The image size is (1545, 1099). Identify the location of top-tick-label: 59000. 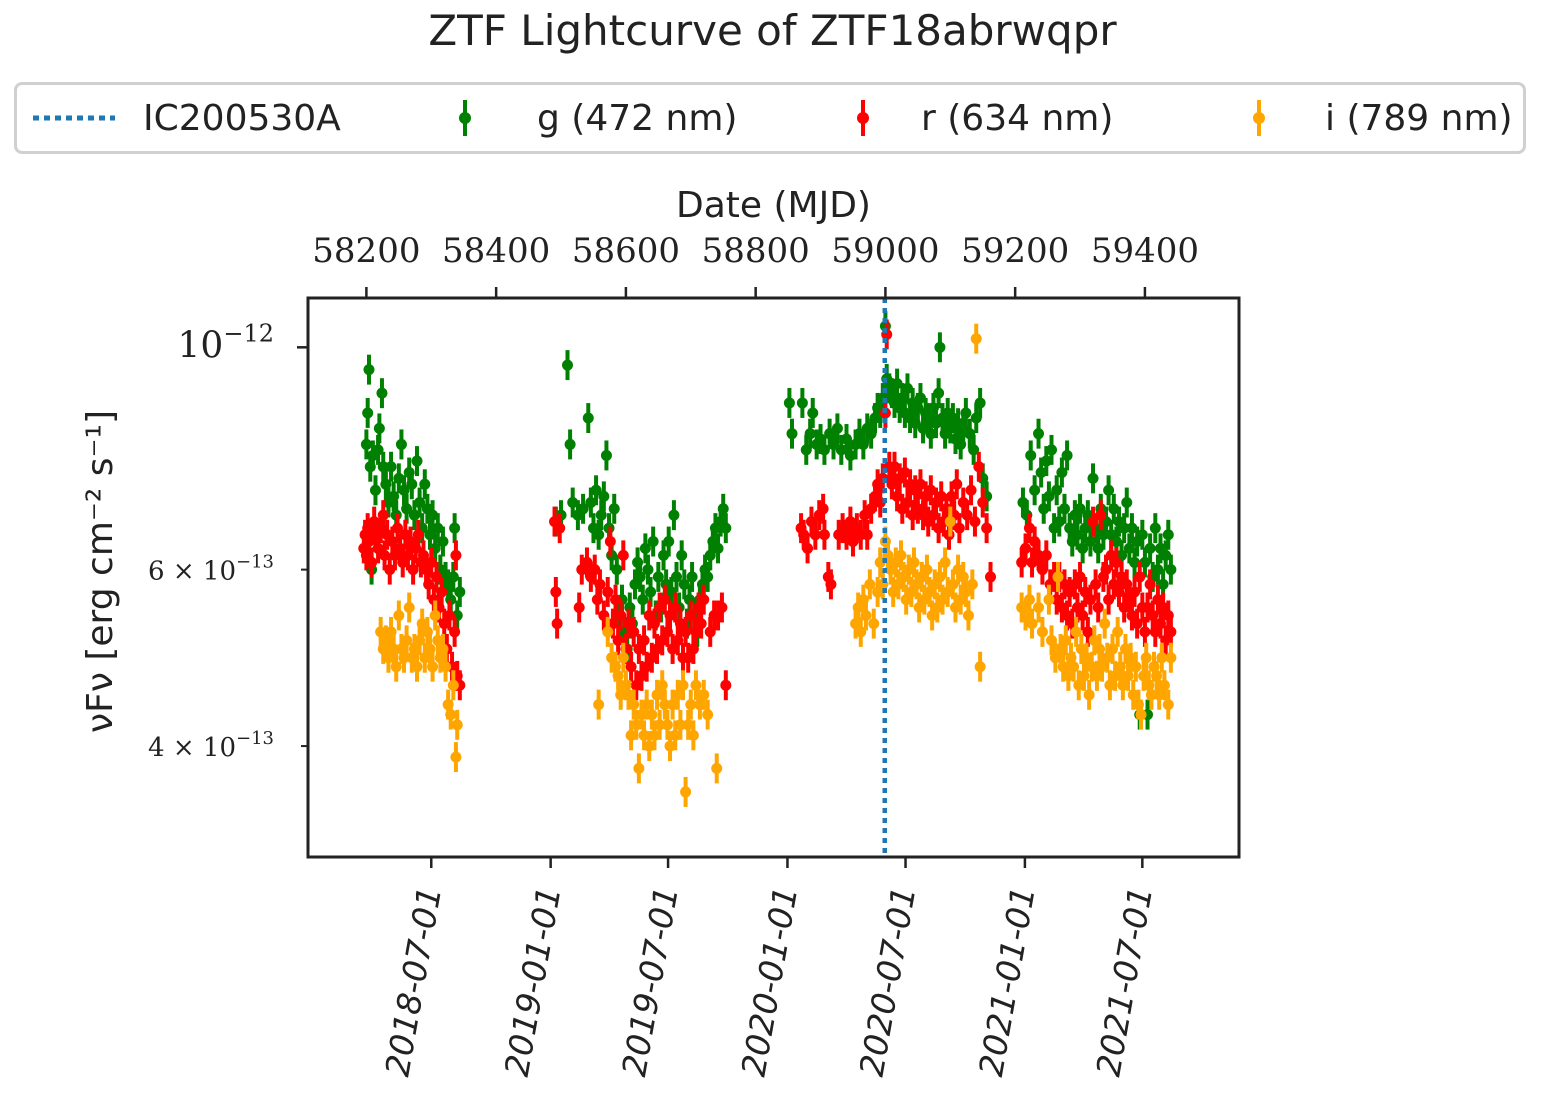
(885, 251).